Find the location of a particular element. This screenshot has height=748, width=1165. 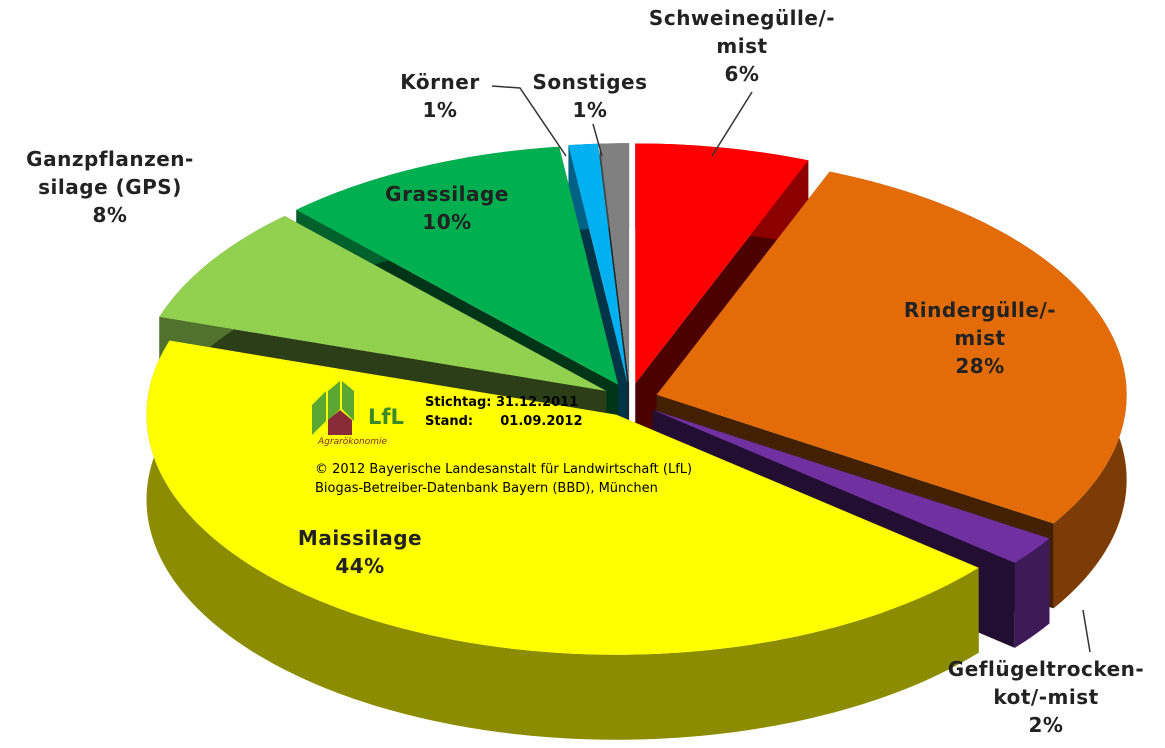

slice-label: Rindergülle/-mist 28% is located at coordinates (980, 338).